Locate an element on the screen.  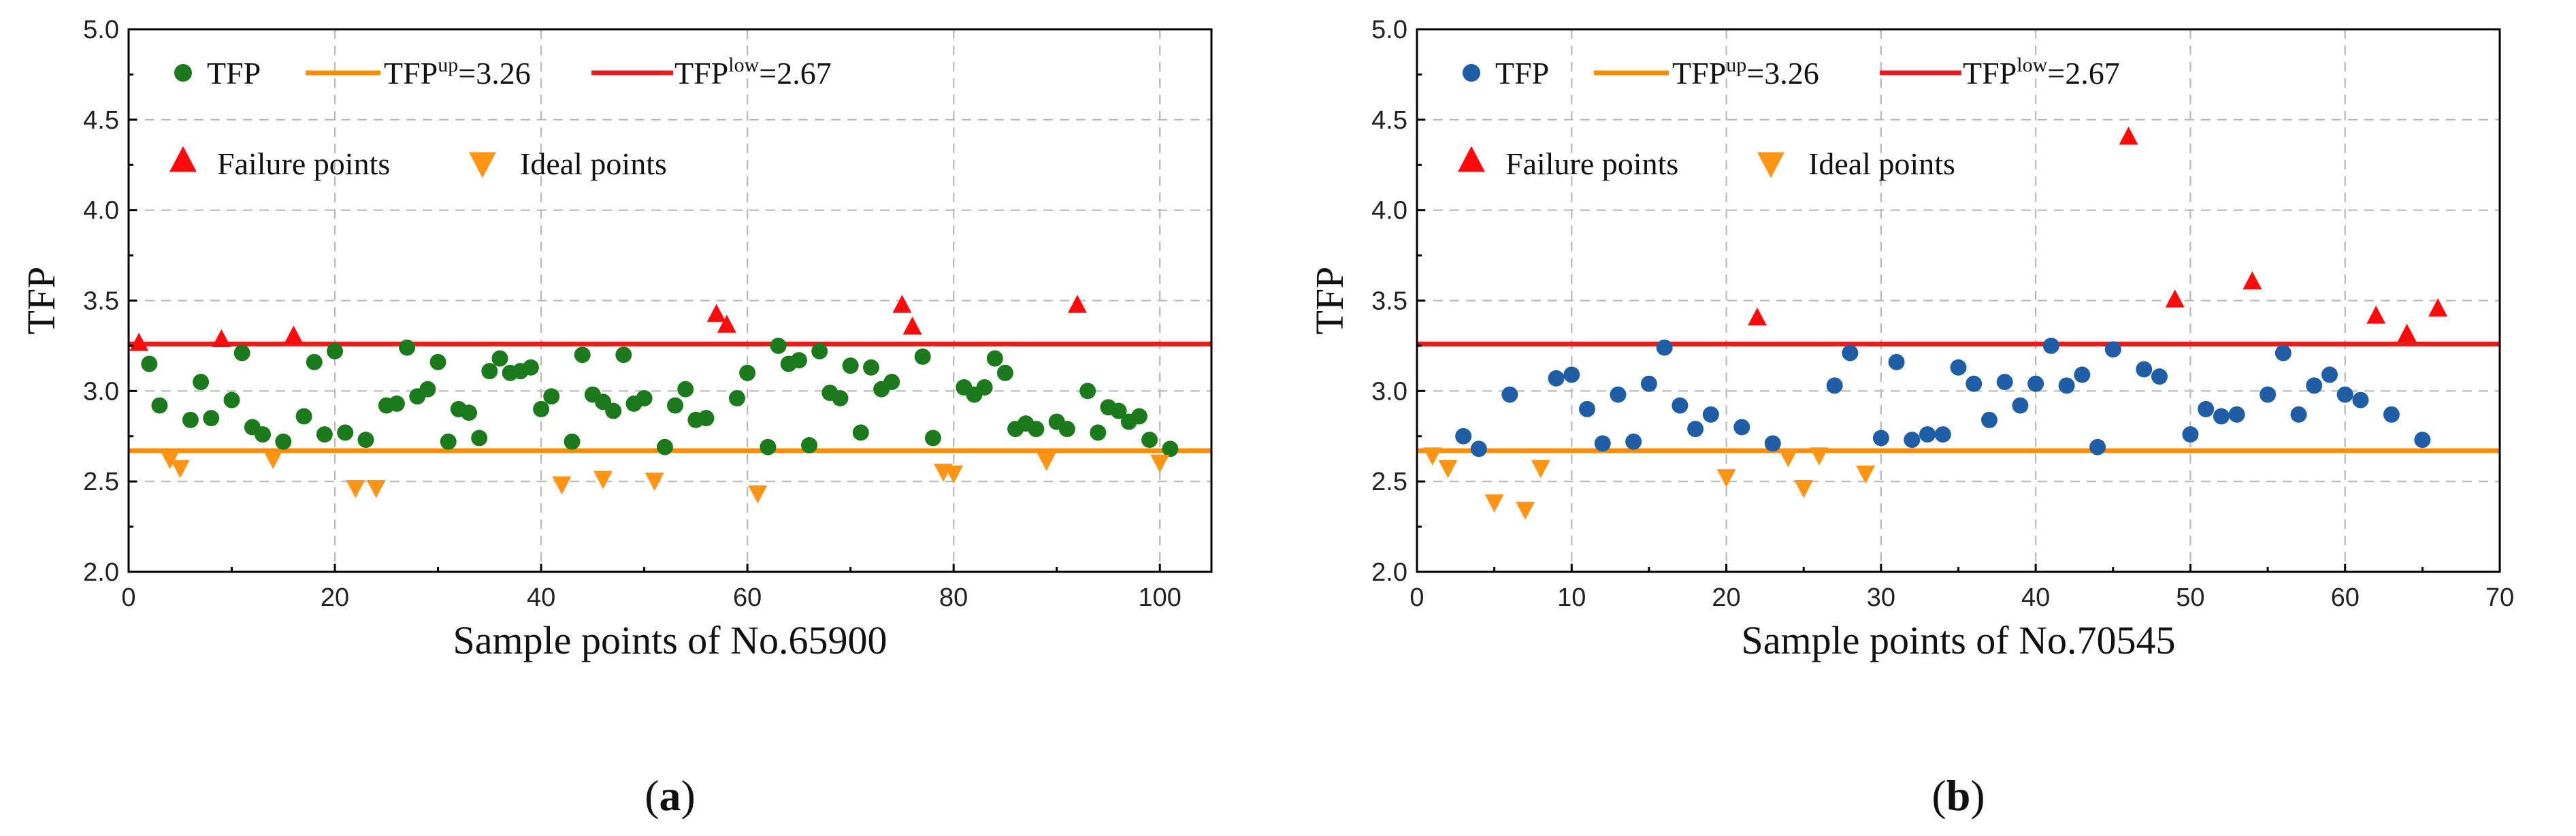
y-tick-label: 2.0 is located at coordinates (1389, 572).